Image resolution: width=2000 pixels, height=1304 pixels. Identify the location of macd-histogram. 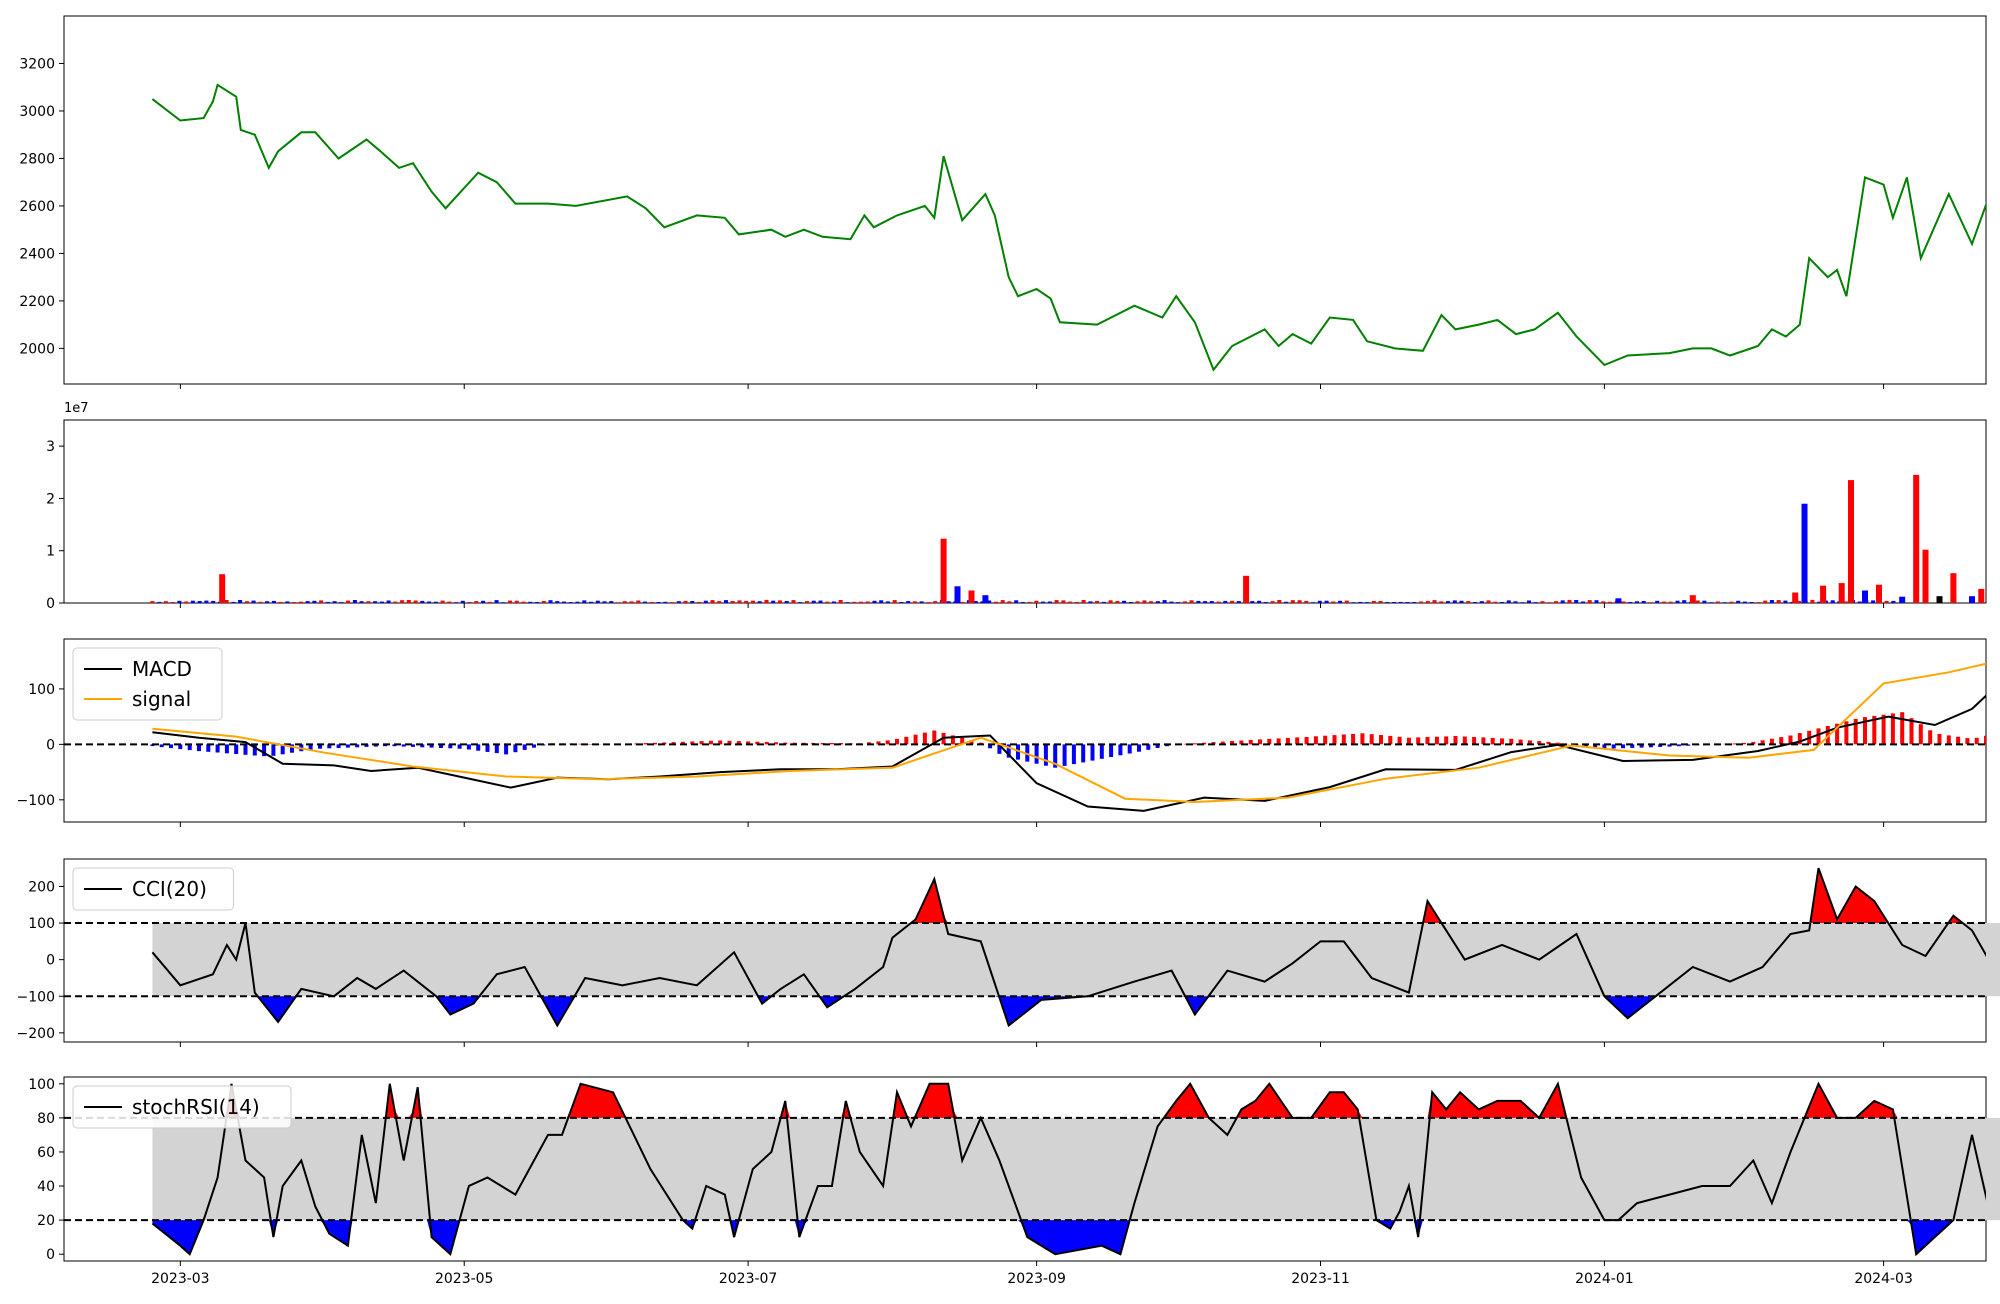
(1075, 740).